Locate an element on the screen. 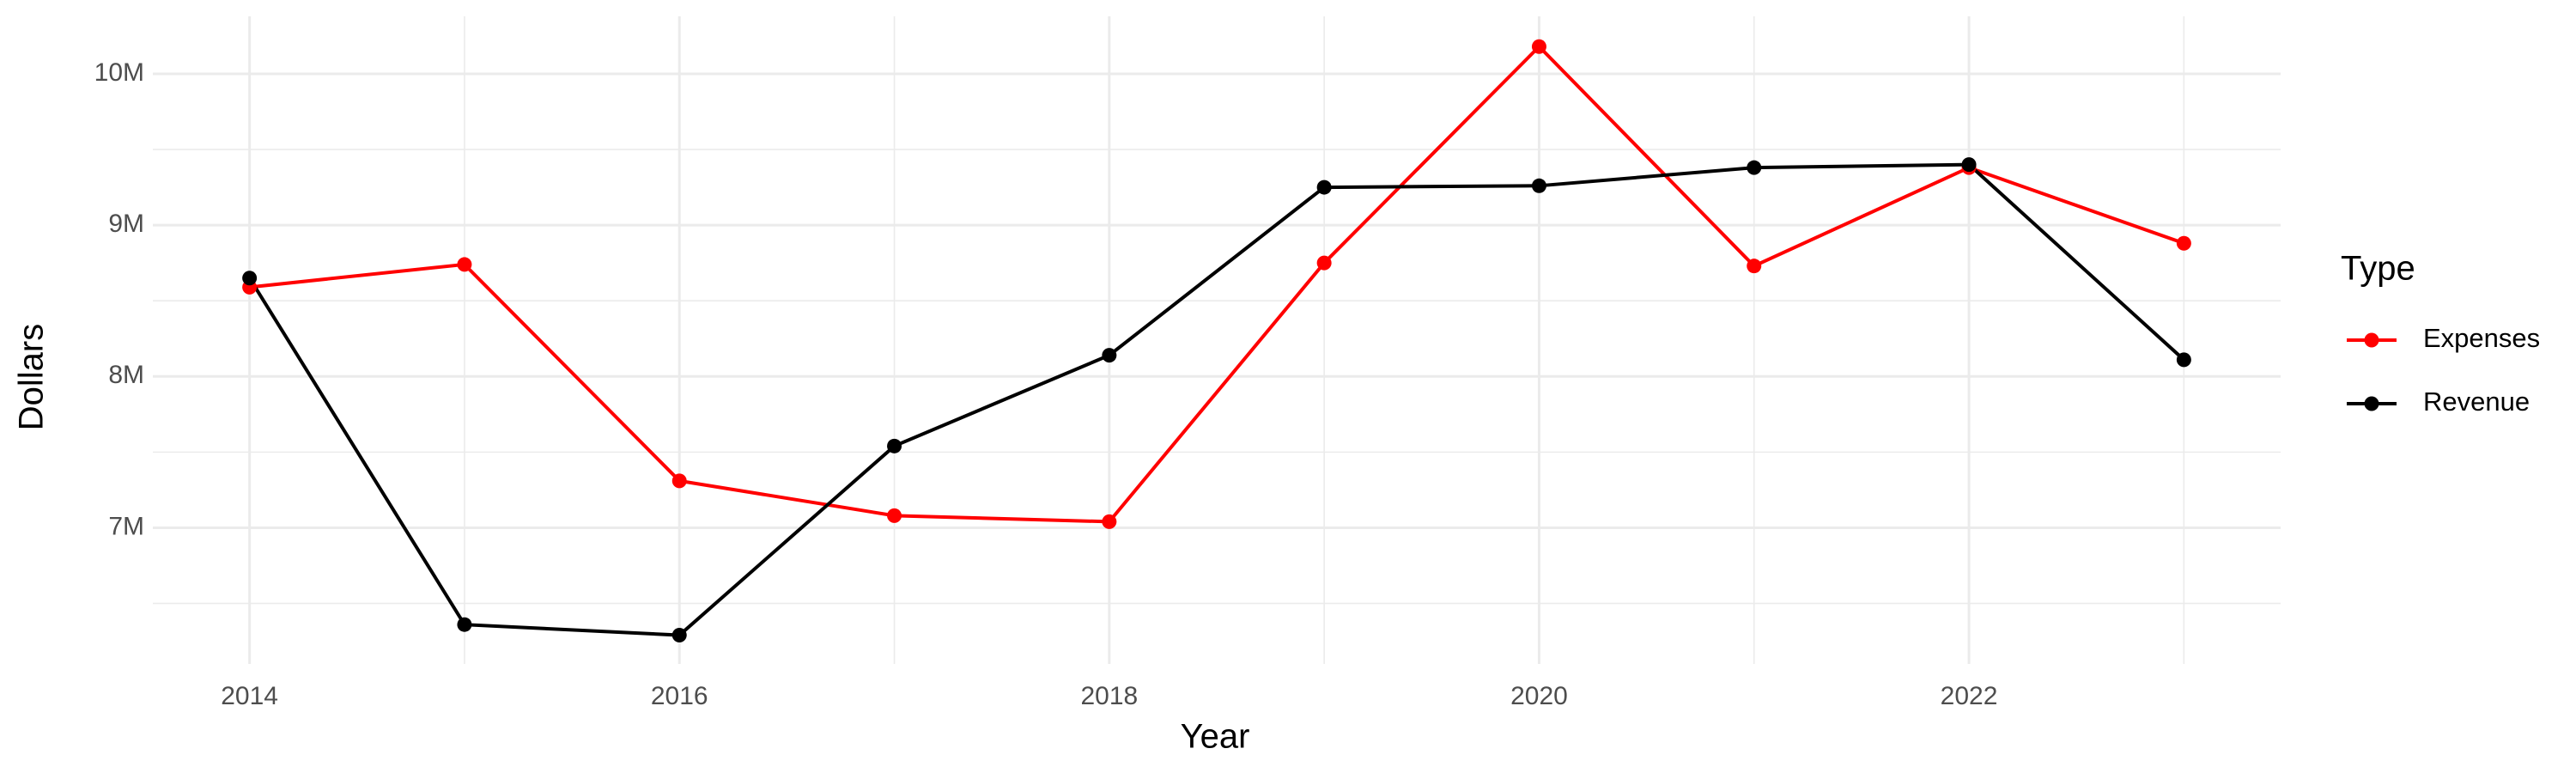 The width and height of the screenshot is (2576, 773). legend-label: Expenses is located at coordinates (2481, 338).